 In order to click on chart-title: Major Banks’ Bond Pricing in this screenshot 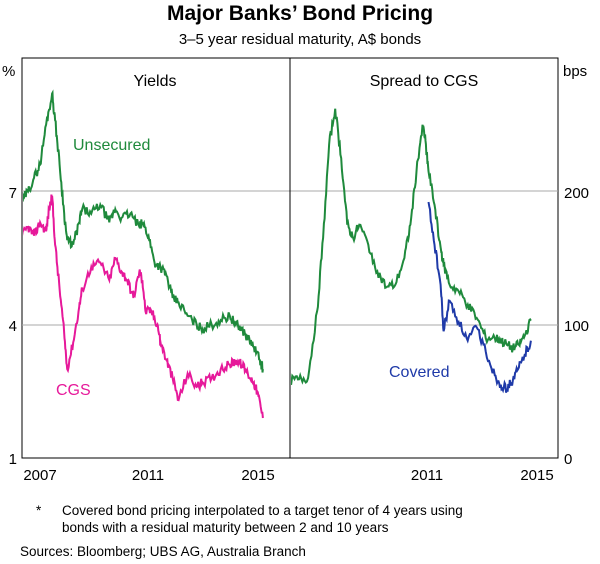, I will do `click(300, 13)`.